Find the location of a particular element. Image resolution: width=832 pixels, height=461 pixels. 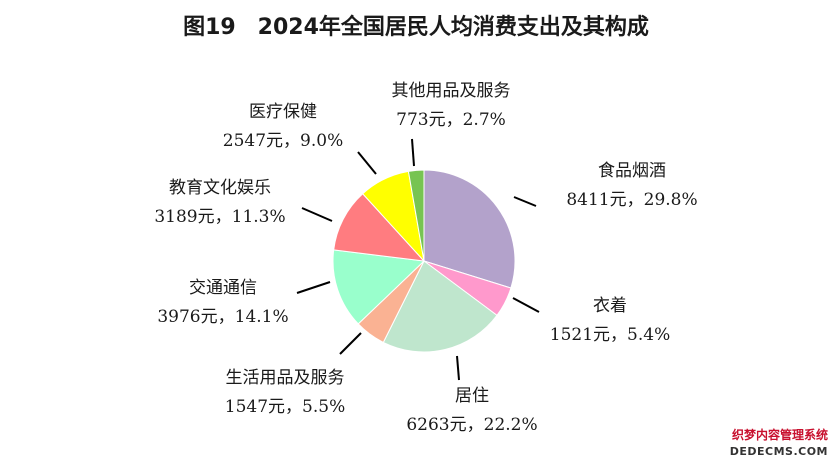

slice-name-label-1: 食品烟酒 is located at coordinates (632, 171).